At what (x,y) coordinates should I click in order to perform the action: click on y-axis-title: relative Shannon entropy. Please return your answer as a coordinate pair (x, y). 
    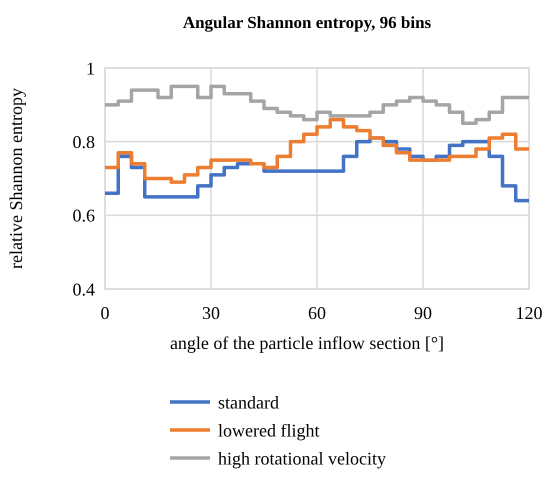
    Looking at the image, I should click on (16, 178).